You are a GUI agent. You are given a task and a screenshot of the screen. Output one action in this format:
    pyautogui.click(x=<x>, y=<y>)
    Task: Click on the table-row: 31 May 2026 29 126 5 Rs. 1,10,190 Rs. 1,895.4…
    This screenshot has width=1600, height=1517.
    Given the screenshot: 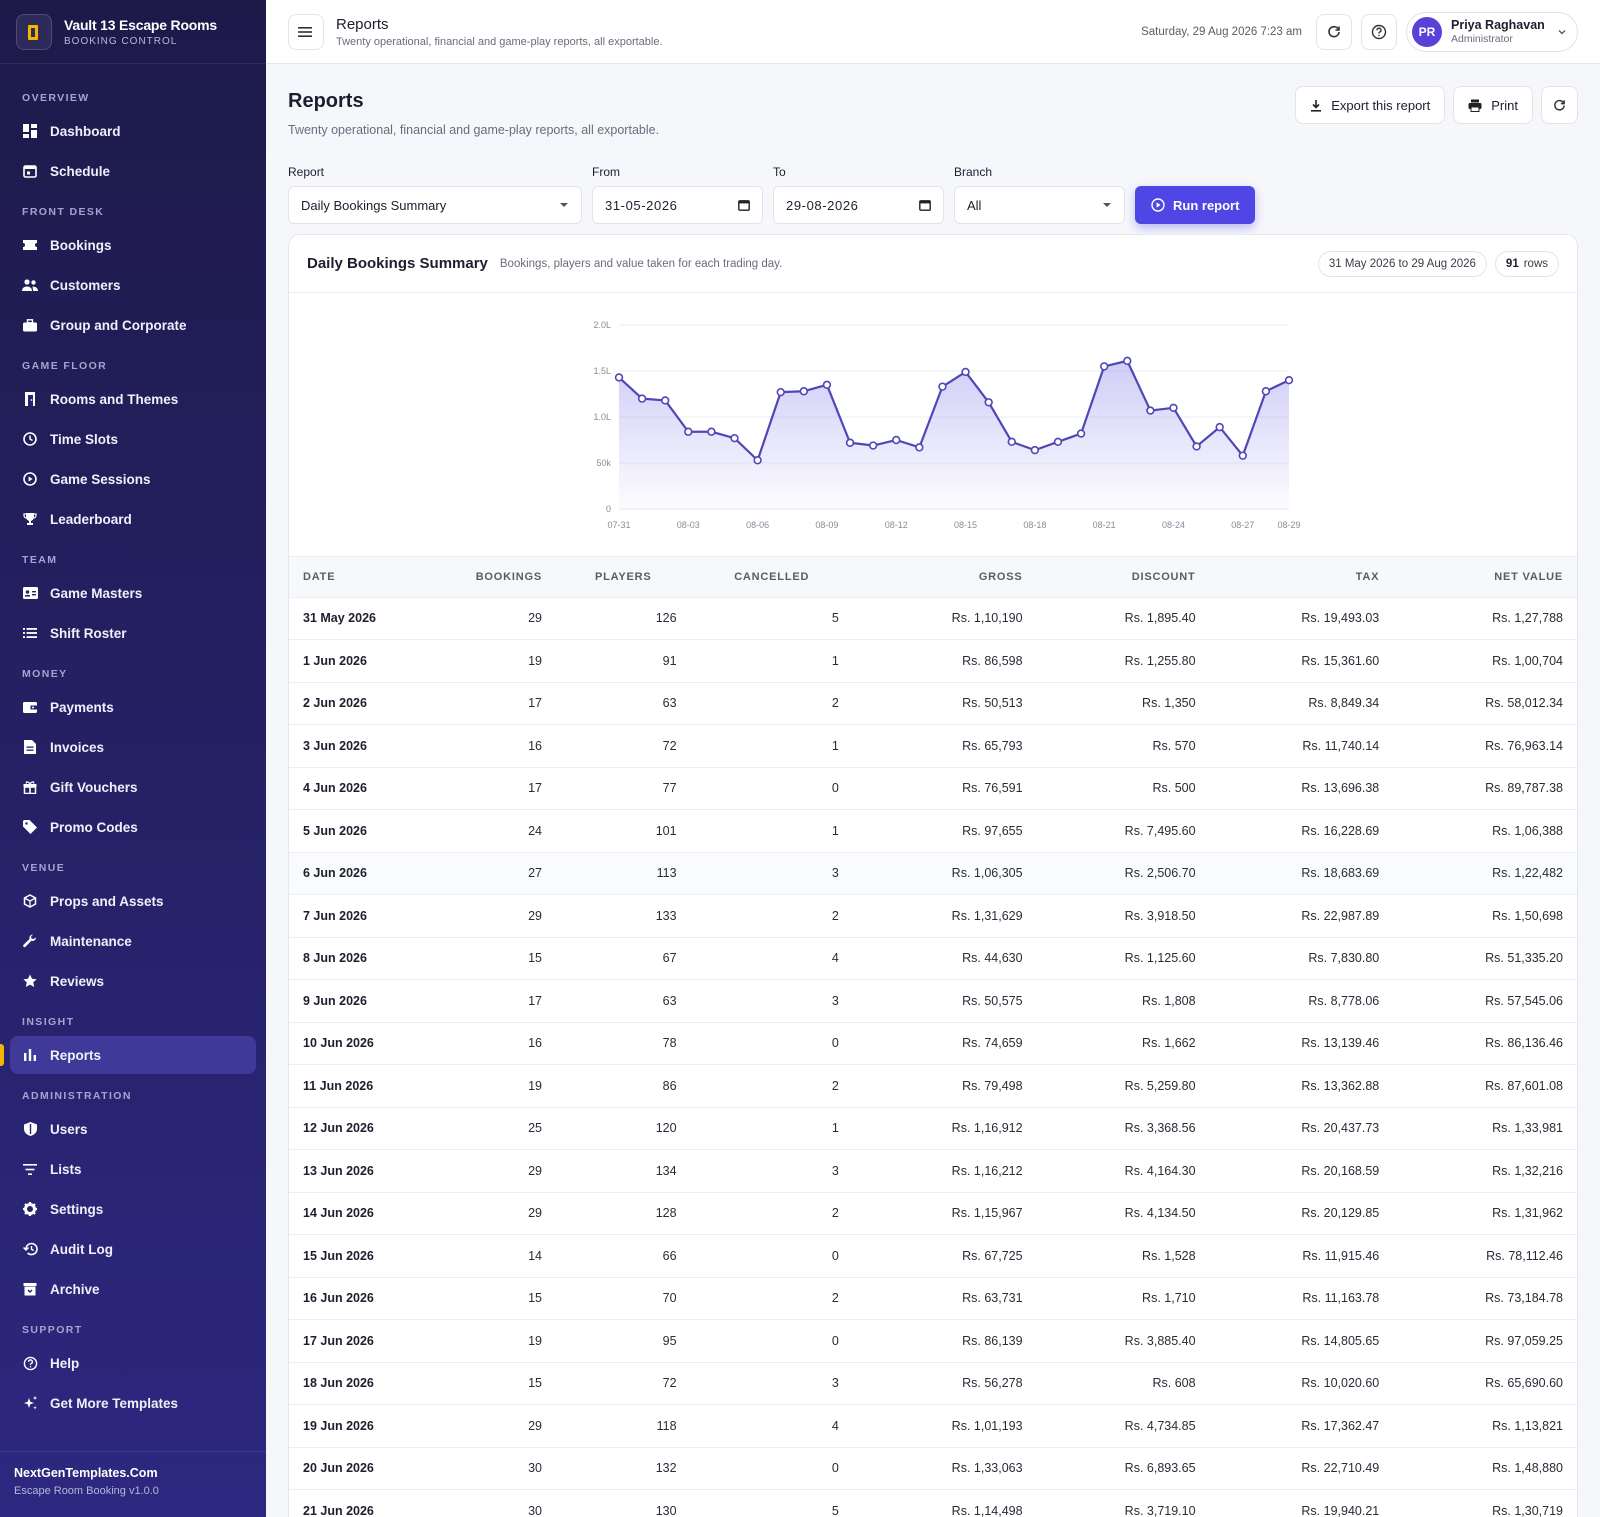 What is the action you would take?
    pyautogui.click(x=933, y=618)
    